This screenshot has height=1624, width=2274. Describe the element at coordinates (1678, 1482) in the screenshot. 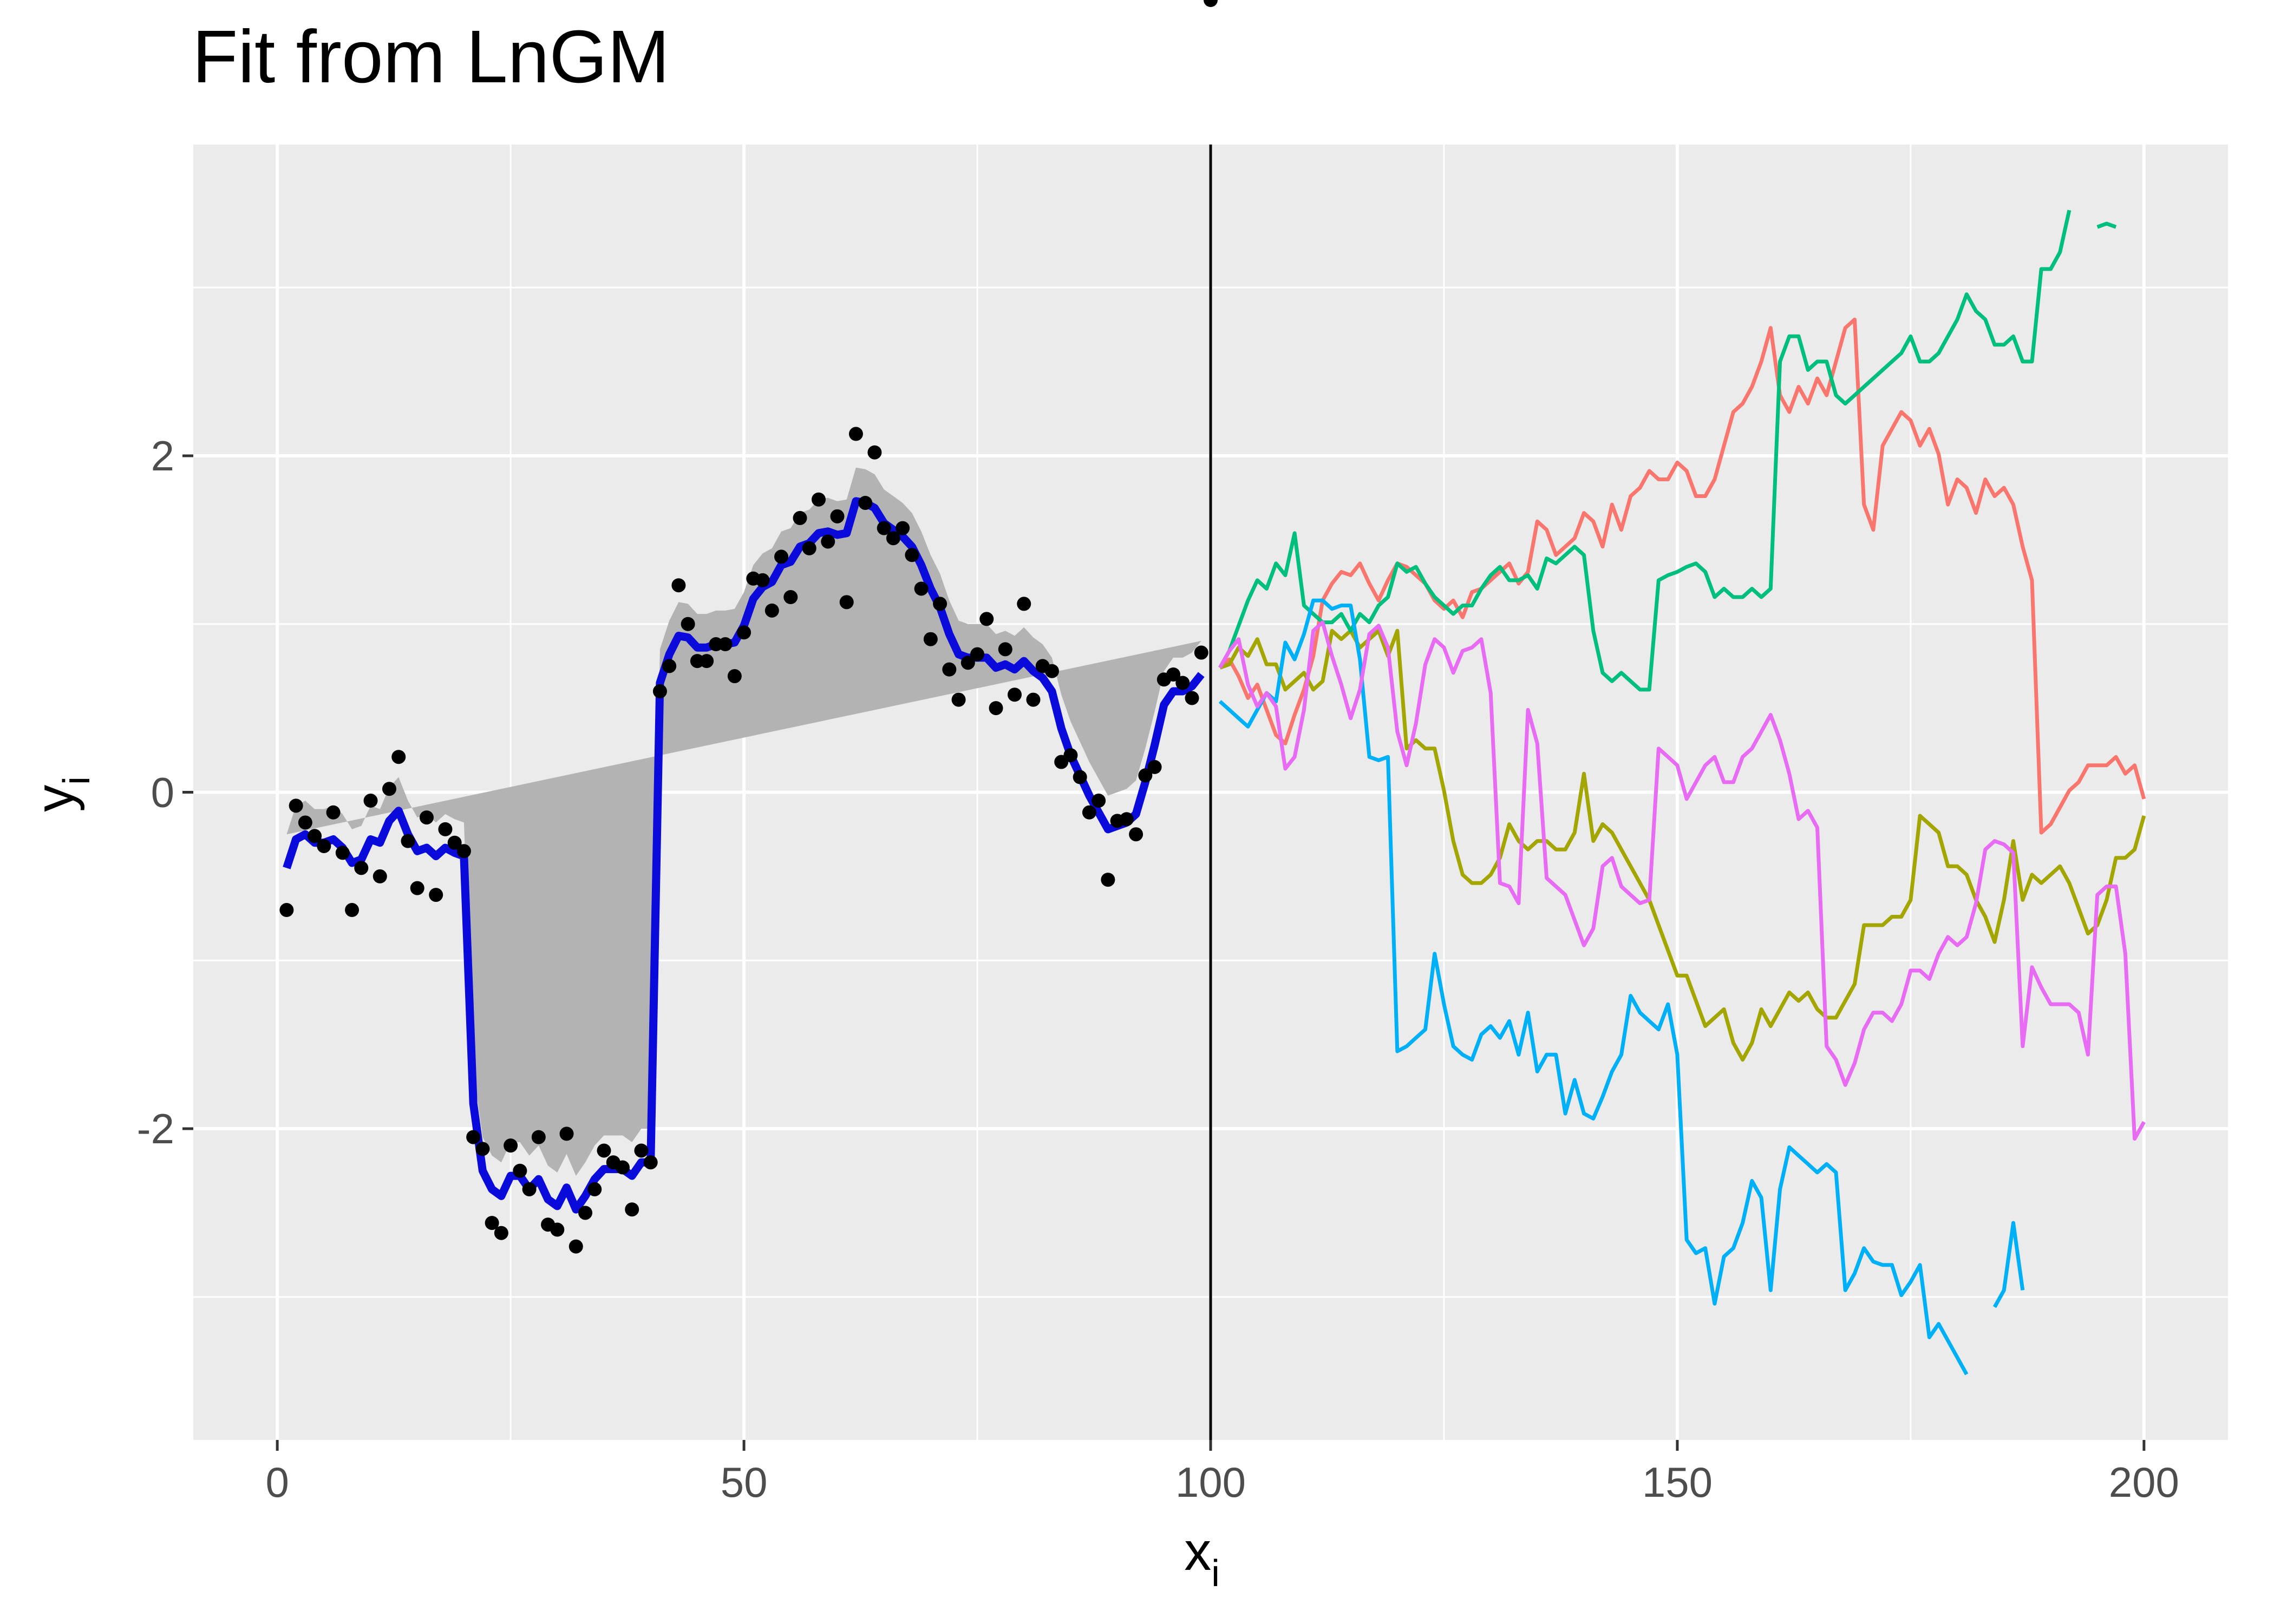

I see `x-tick-label: 150` at that location.